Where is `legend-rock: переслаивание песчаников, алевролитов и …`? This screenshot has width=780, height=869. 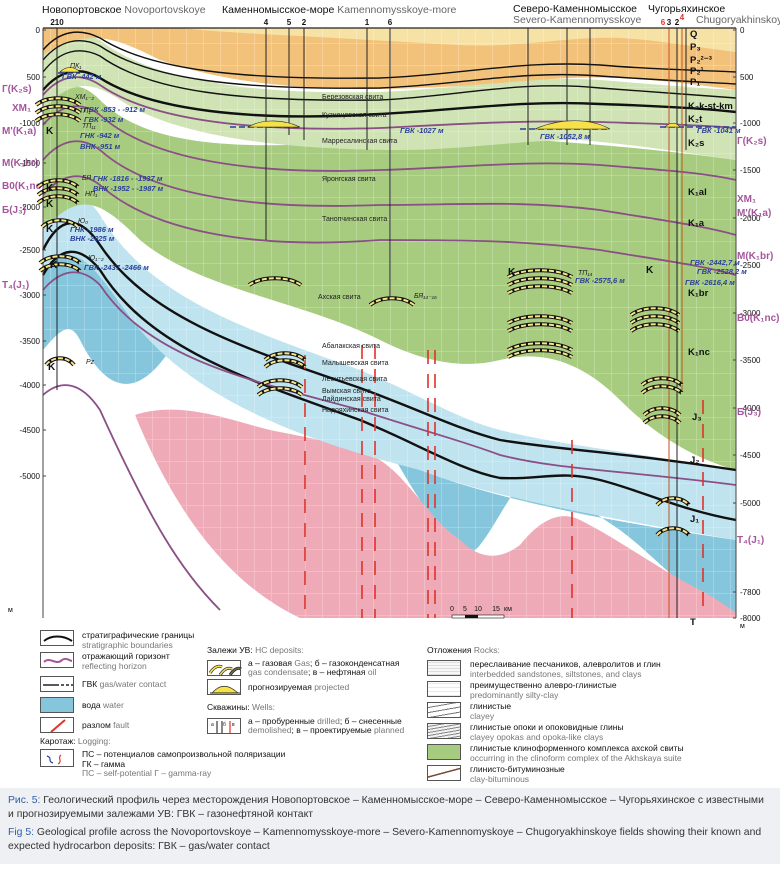 legend-rock: переслаивание песчаников, алевролитов и … is located at coordinates (565, 669).